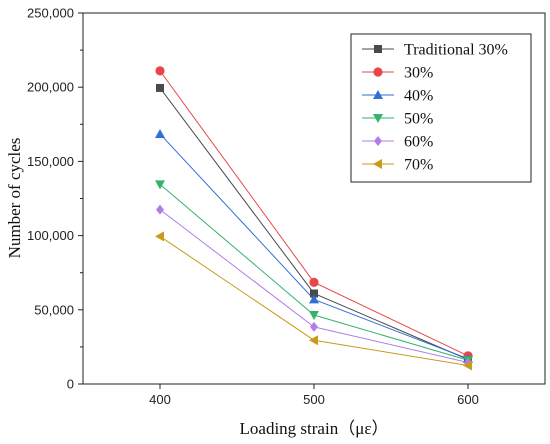 Image resolution: width=550 pixels, height=444 pixels. What do you see at coordinates (50, 87) in the screenshot?
I see `y-tick-label: 200,000` at bounding box center [50, 87].